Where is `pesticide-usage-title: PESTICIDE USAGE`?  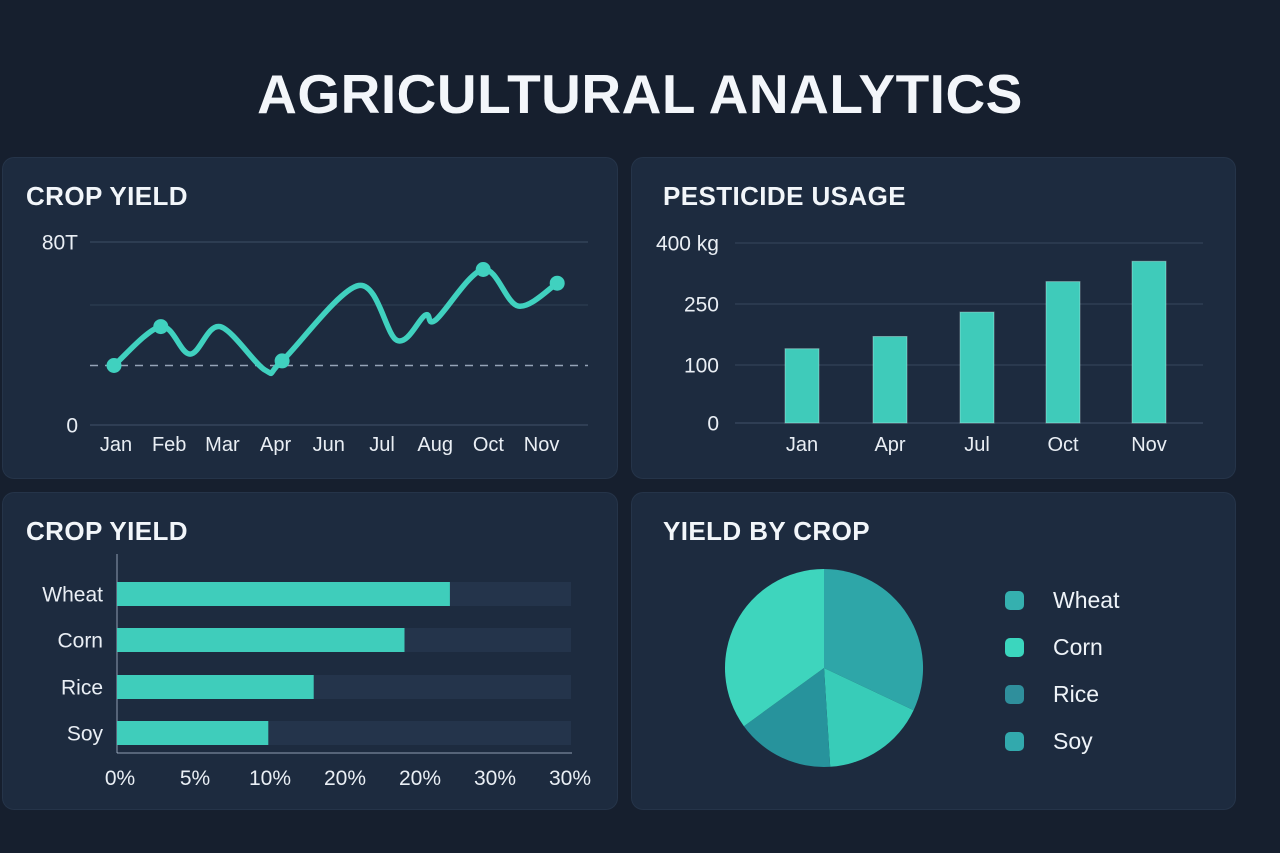 pesticide-usage-title: PESTICIDE USAGE is located at coordinates (784, 196).